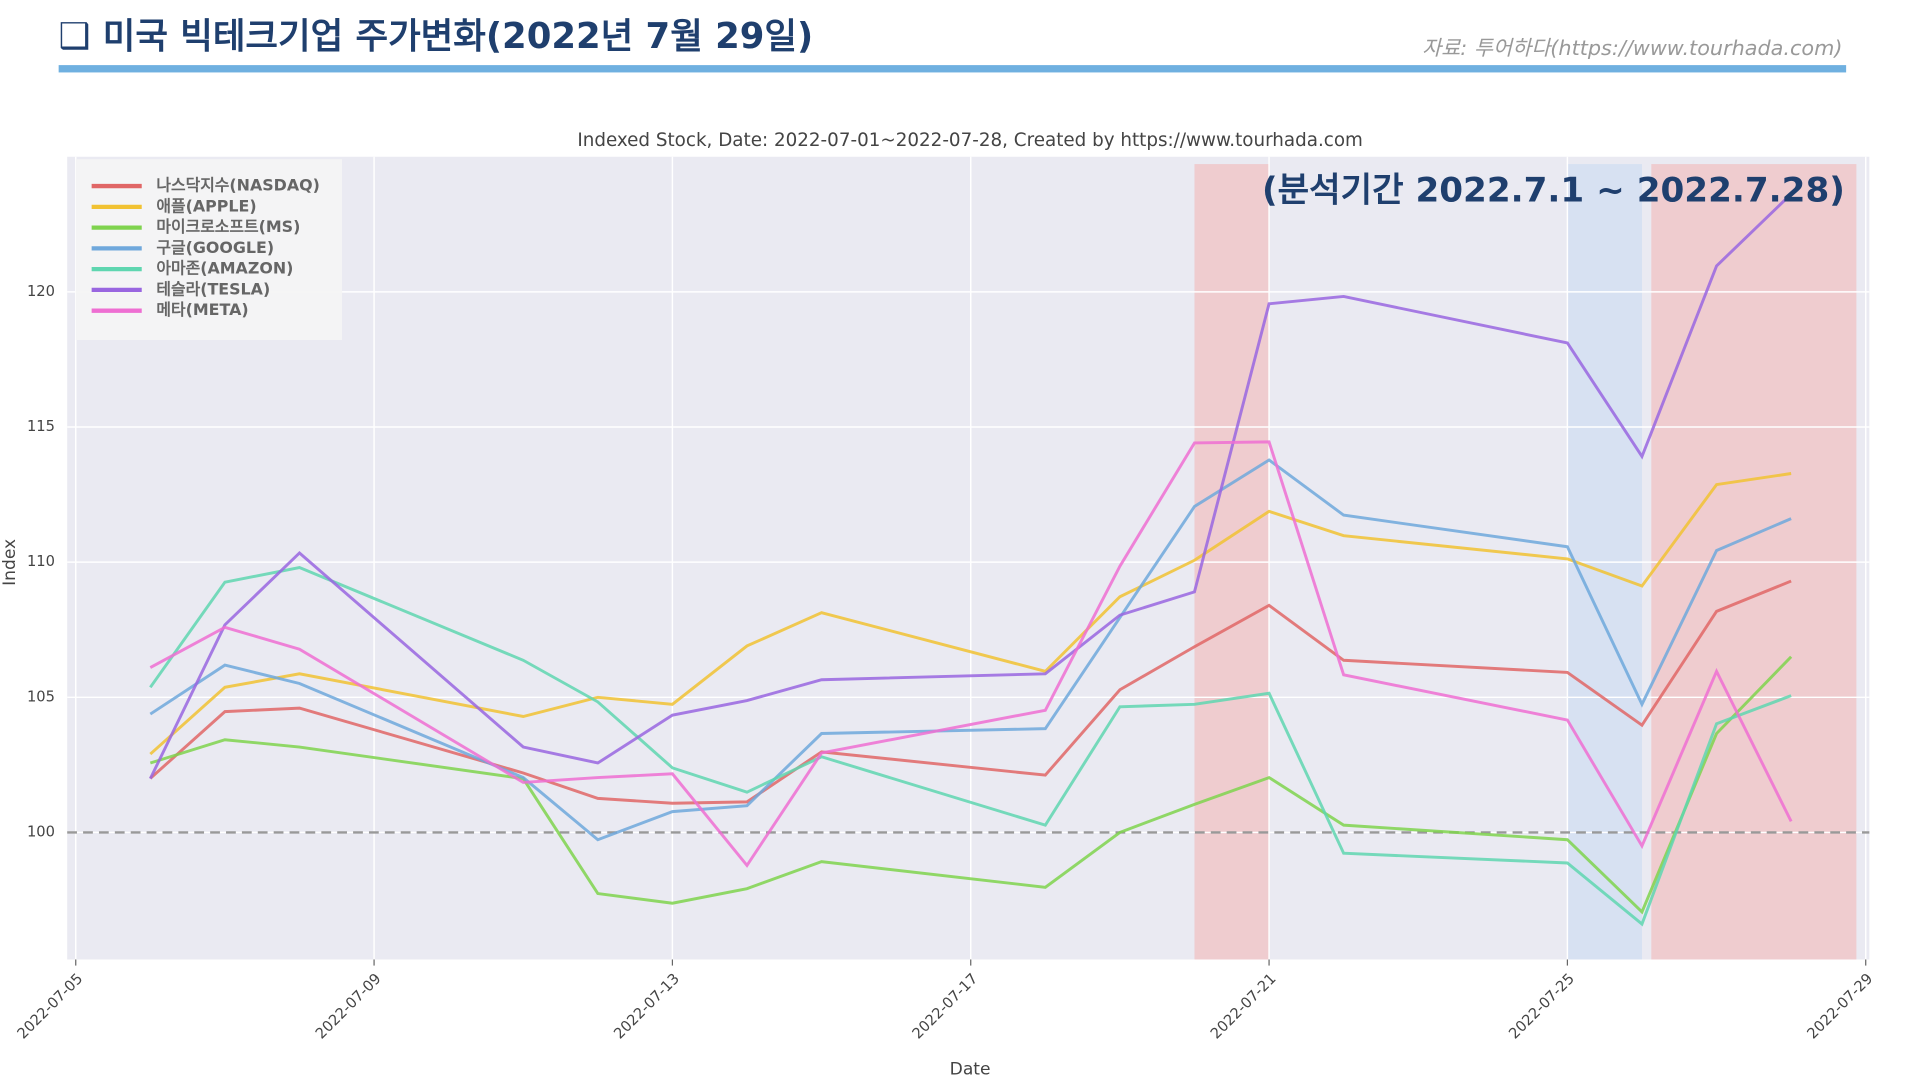 Image resolution: width=1906 pixels, height=1086 pixels. Describe the element at coordinates (1243, 1006) in the screenshot. I see `x-tick-label: 2022-07-21` at that location.